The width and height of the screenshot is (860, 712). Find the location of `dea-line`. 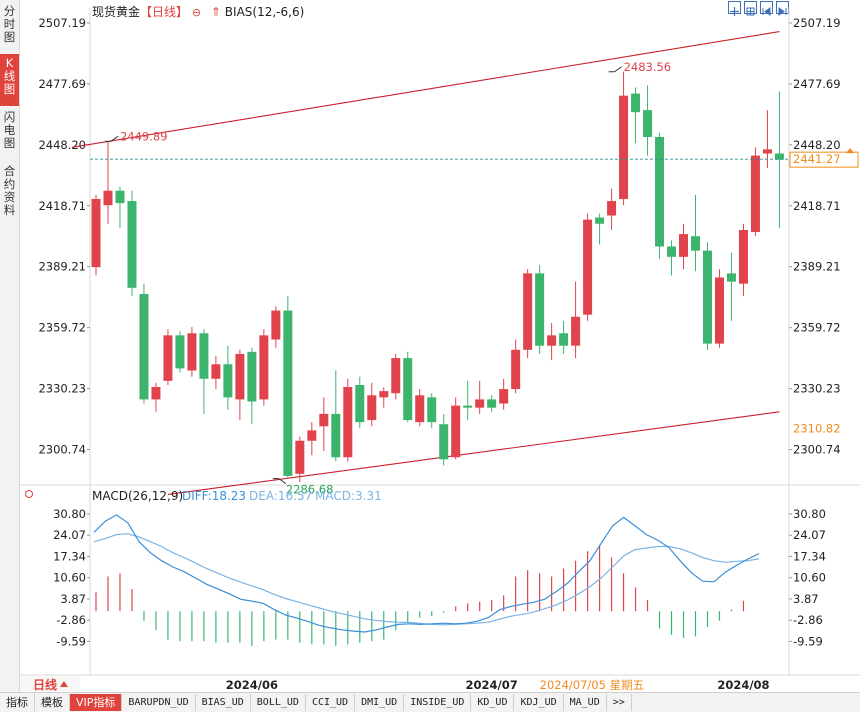

dea-line is located at coordinates (426, 579).